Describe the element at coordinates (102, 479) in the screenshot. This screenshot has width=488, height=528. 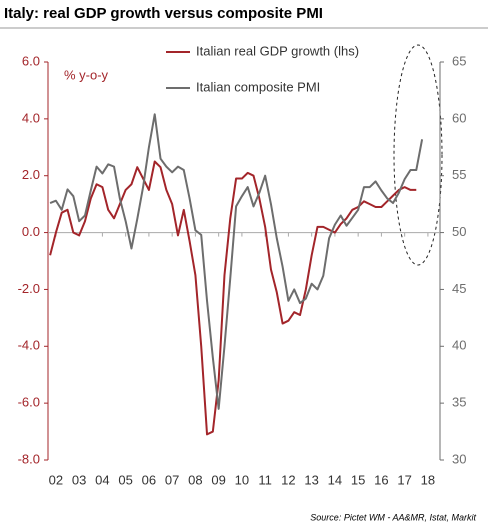
I see `x-tick-label: 04` at that location.